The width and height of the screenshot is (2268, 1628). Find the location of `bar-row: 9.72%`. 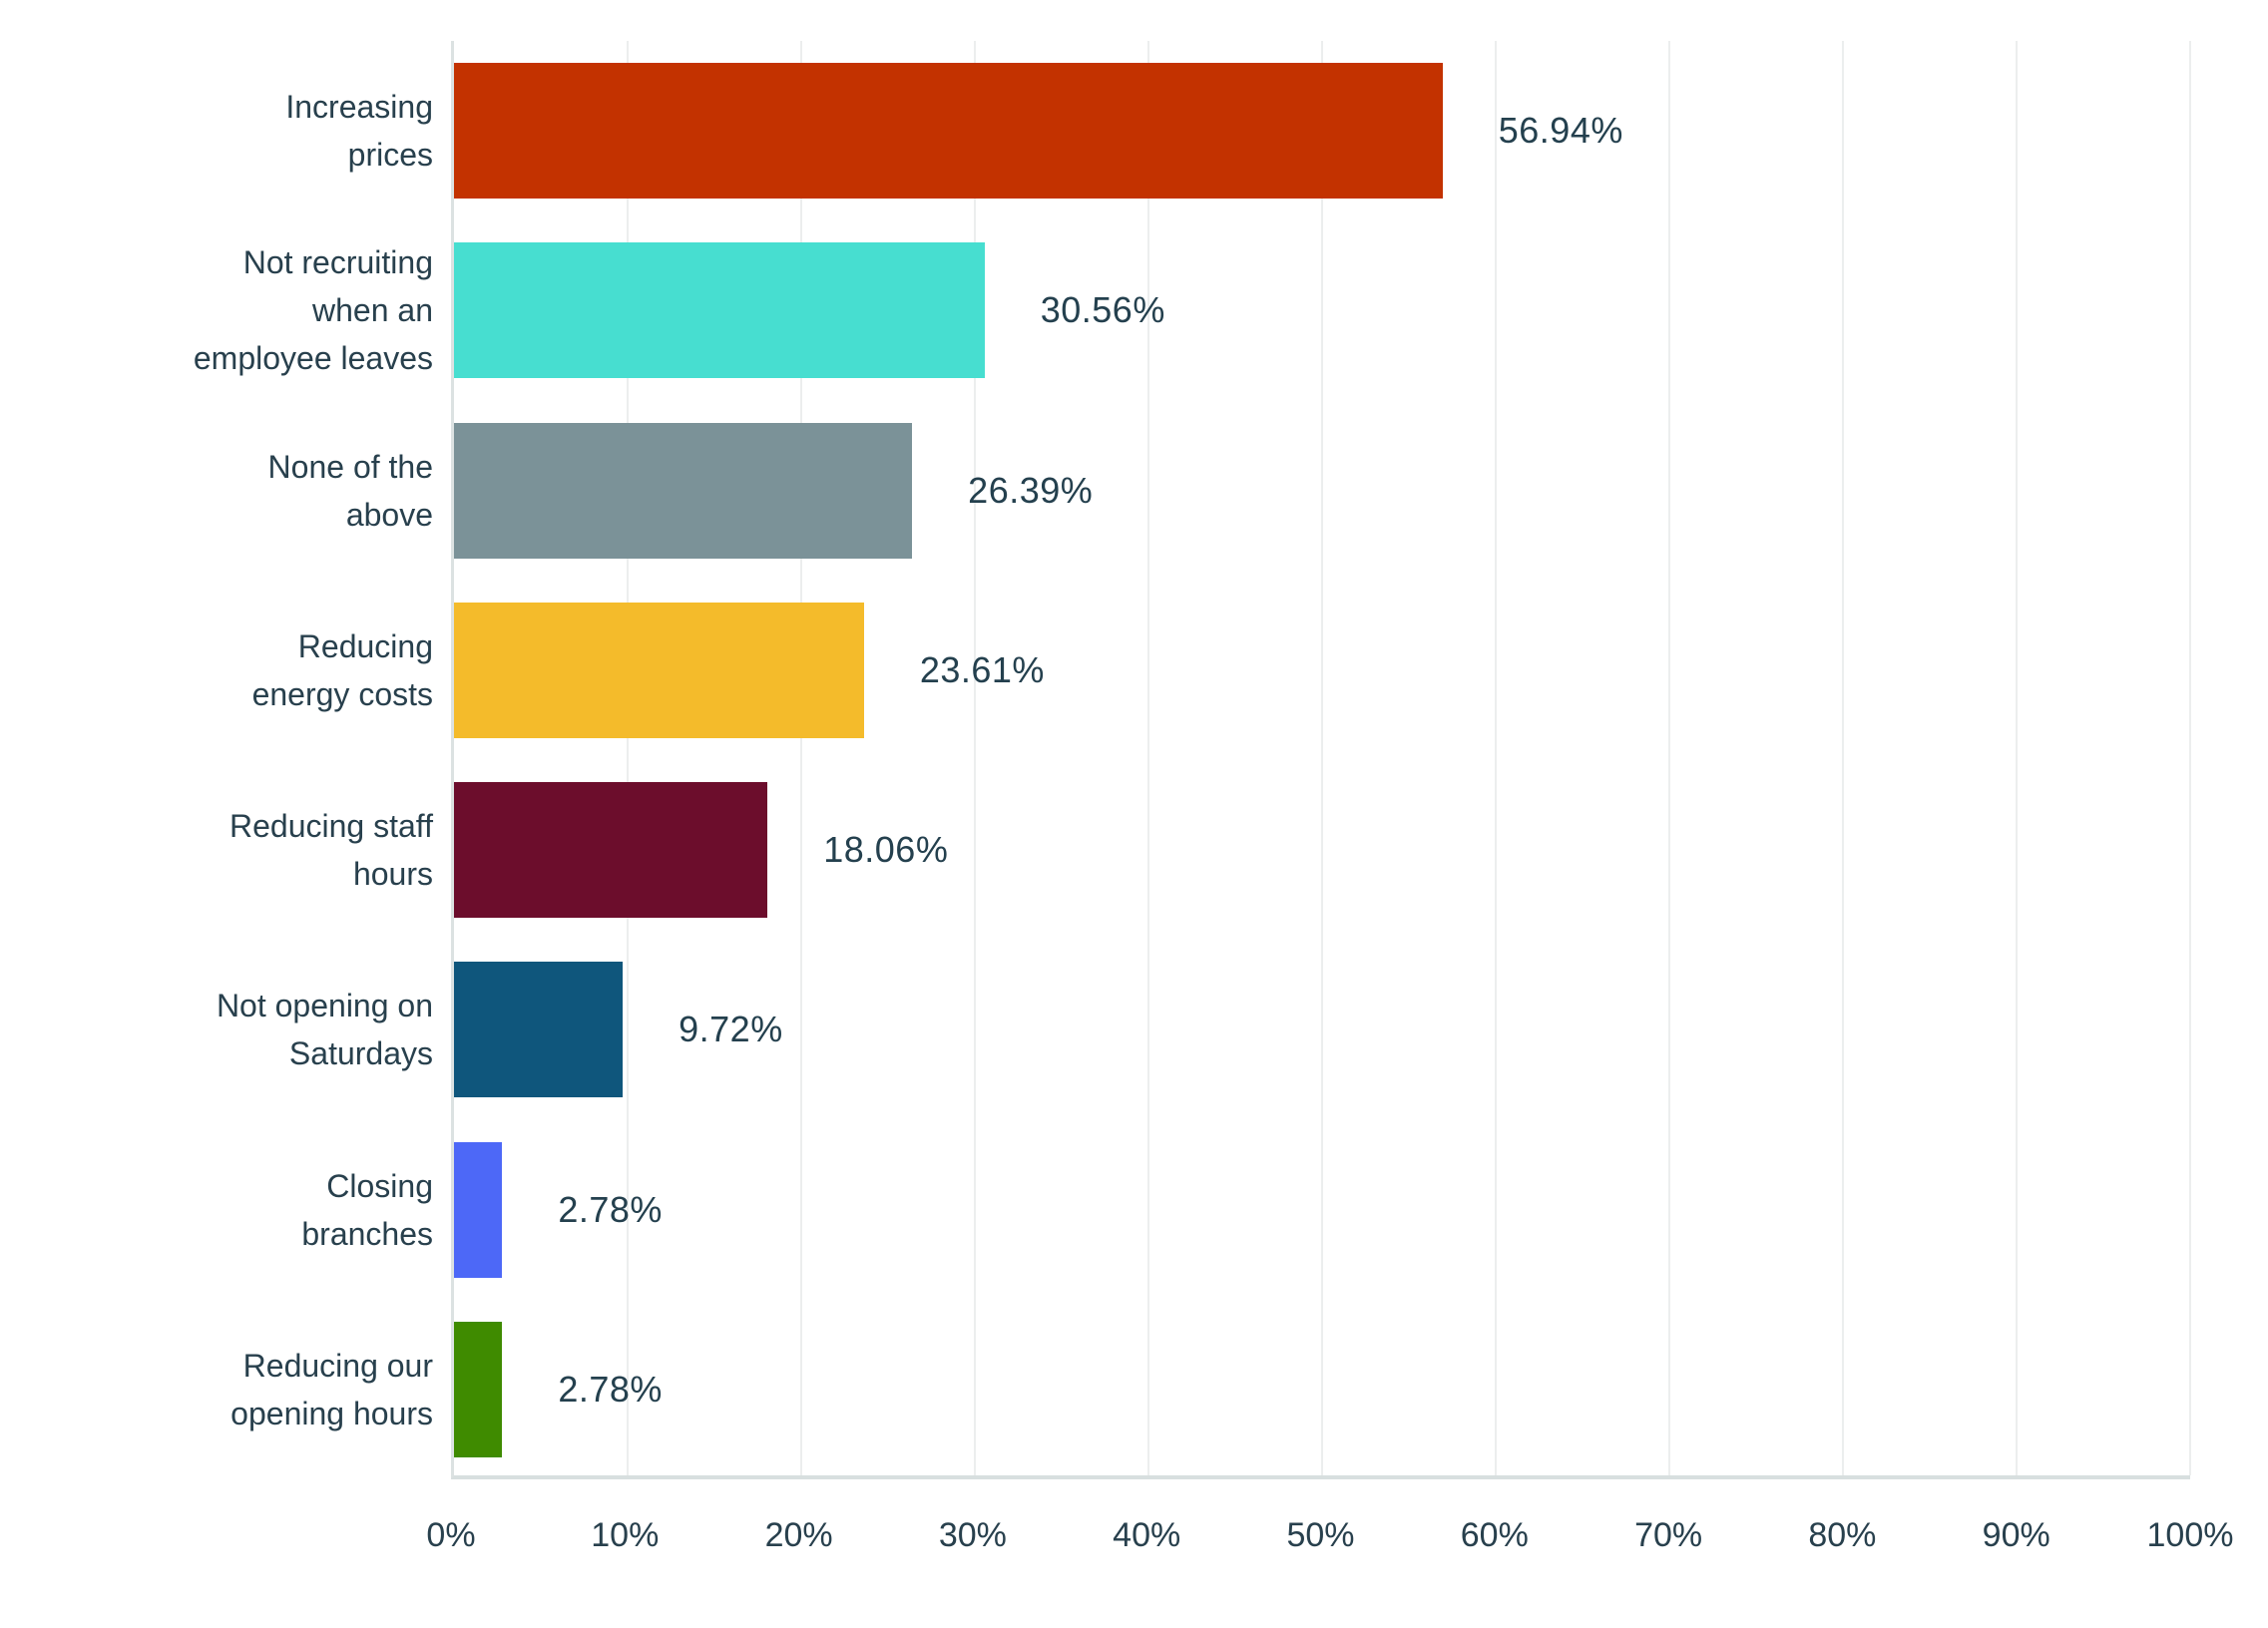

bar-row: 9.72% is located at coordinates (1322, 1030).